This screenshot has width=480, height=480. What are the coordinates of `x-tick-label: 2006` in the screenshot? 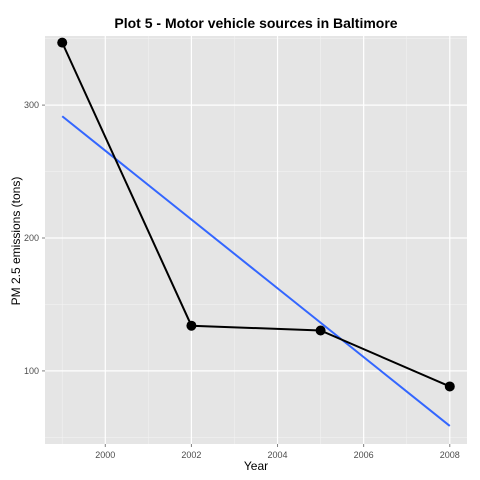 It's located at (364, 455).